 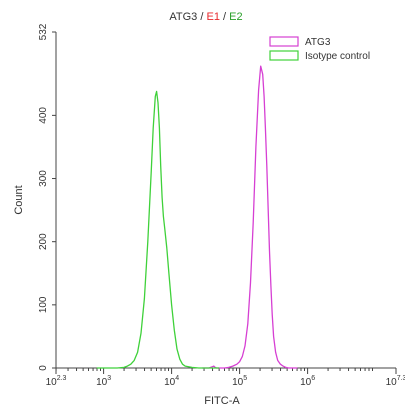 I want to click on y-axis-title: Count, so click(x=19, y=199).